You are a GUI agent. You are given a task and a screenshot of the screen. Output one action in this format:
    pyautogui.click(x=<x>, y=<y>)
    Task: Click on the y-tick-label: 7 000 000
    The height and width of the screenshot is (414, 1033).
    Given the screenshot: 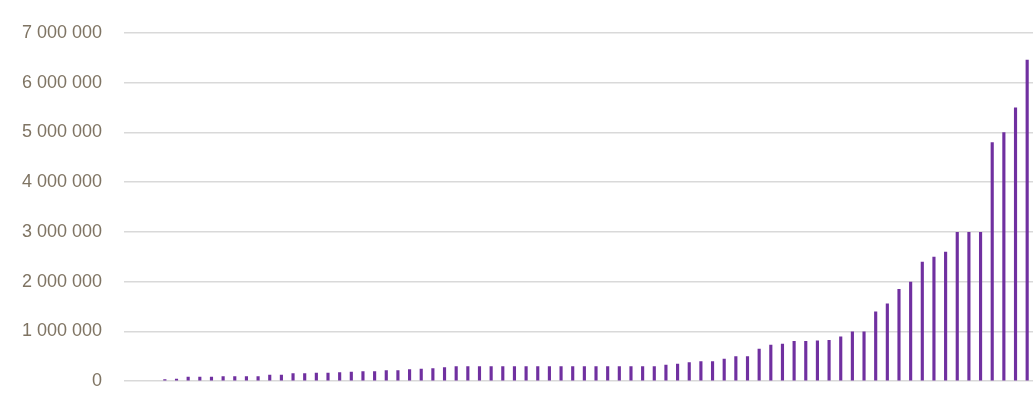 What is the action you would take?
    pyautogui.click(x=62, y=31)
    